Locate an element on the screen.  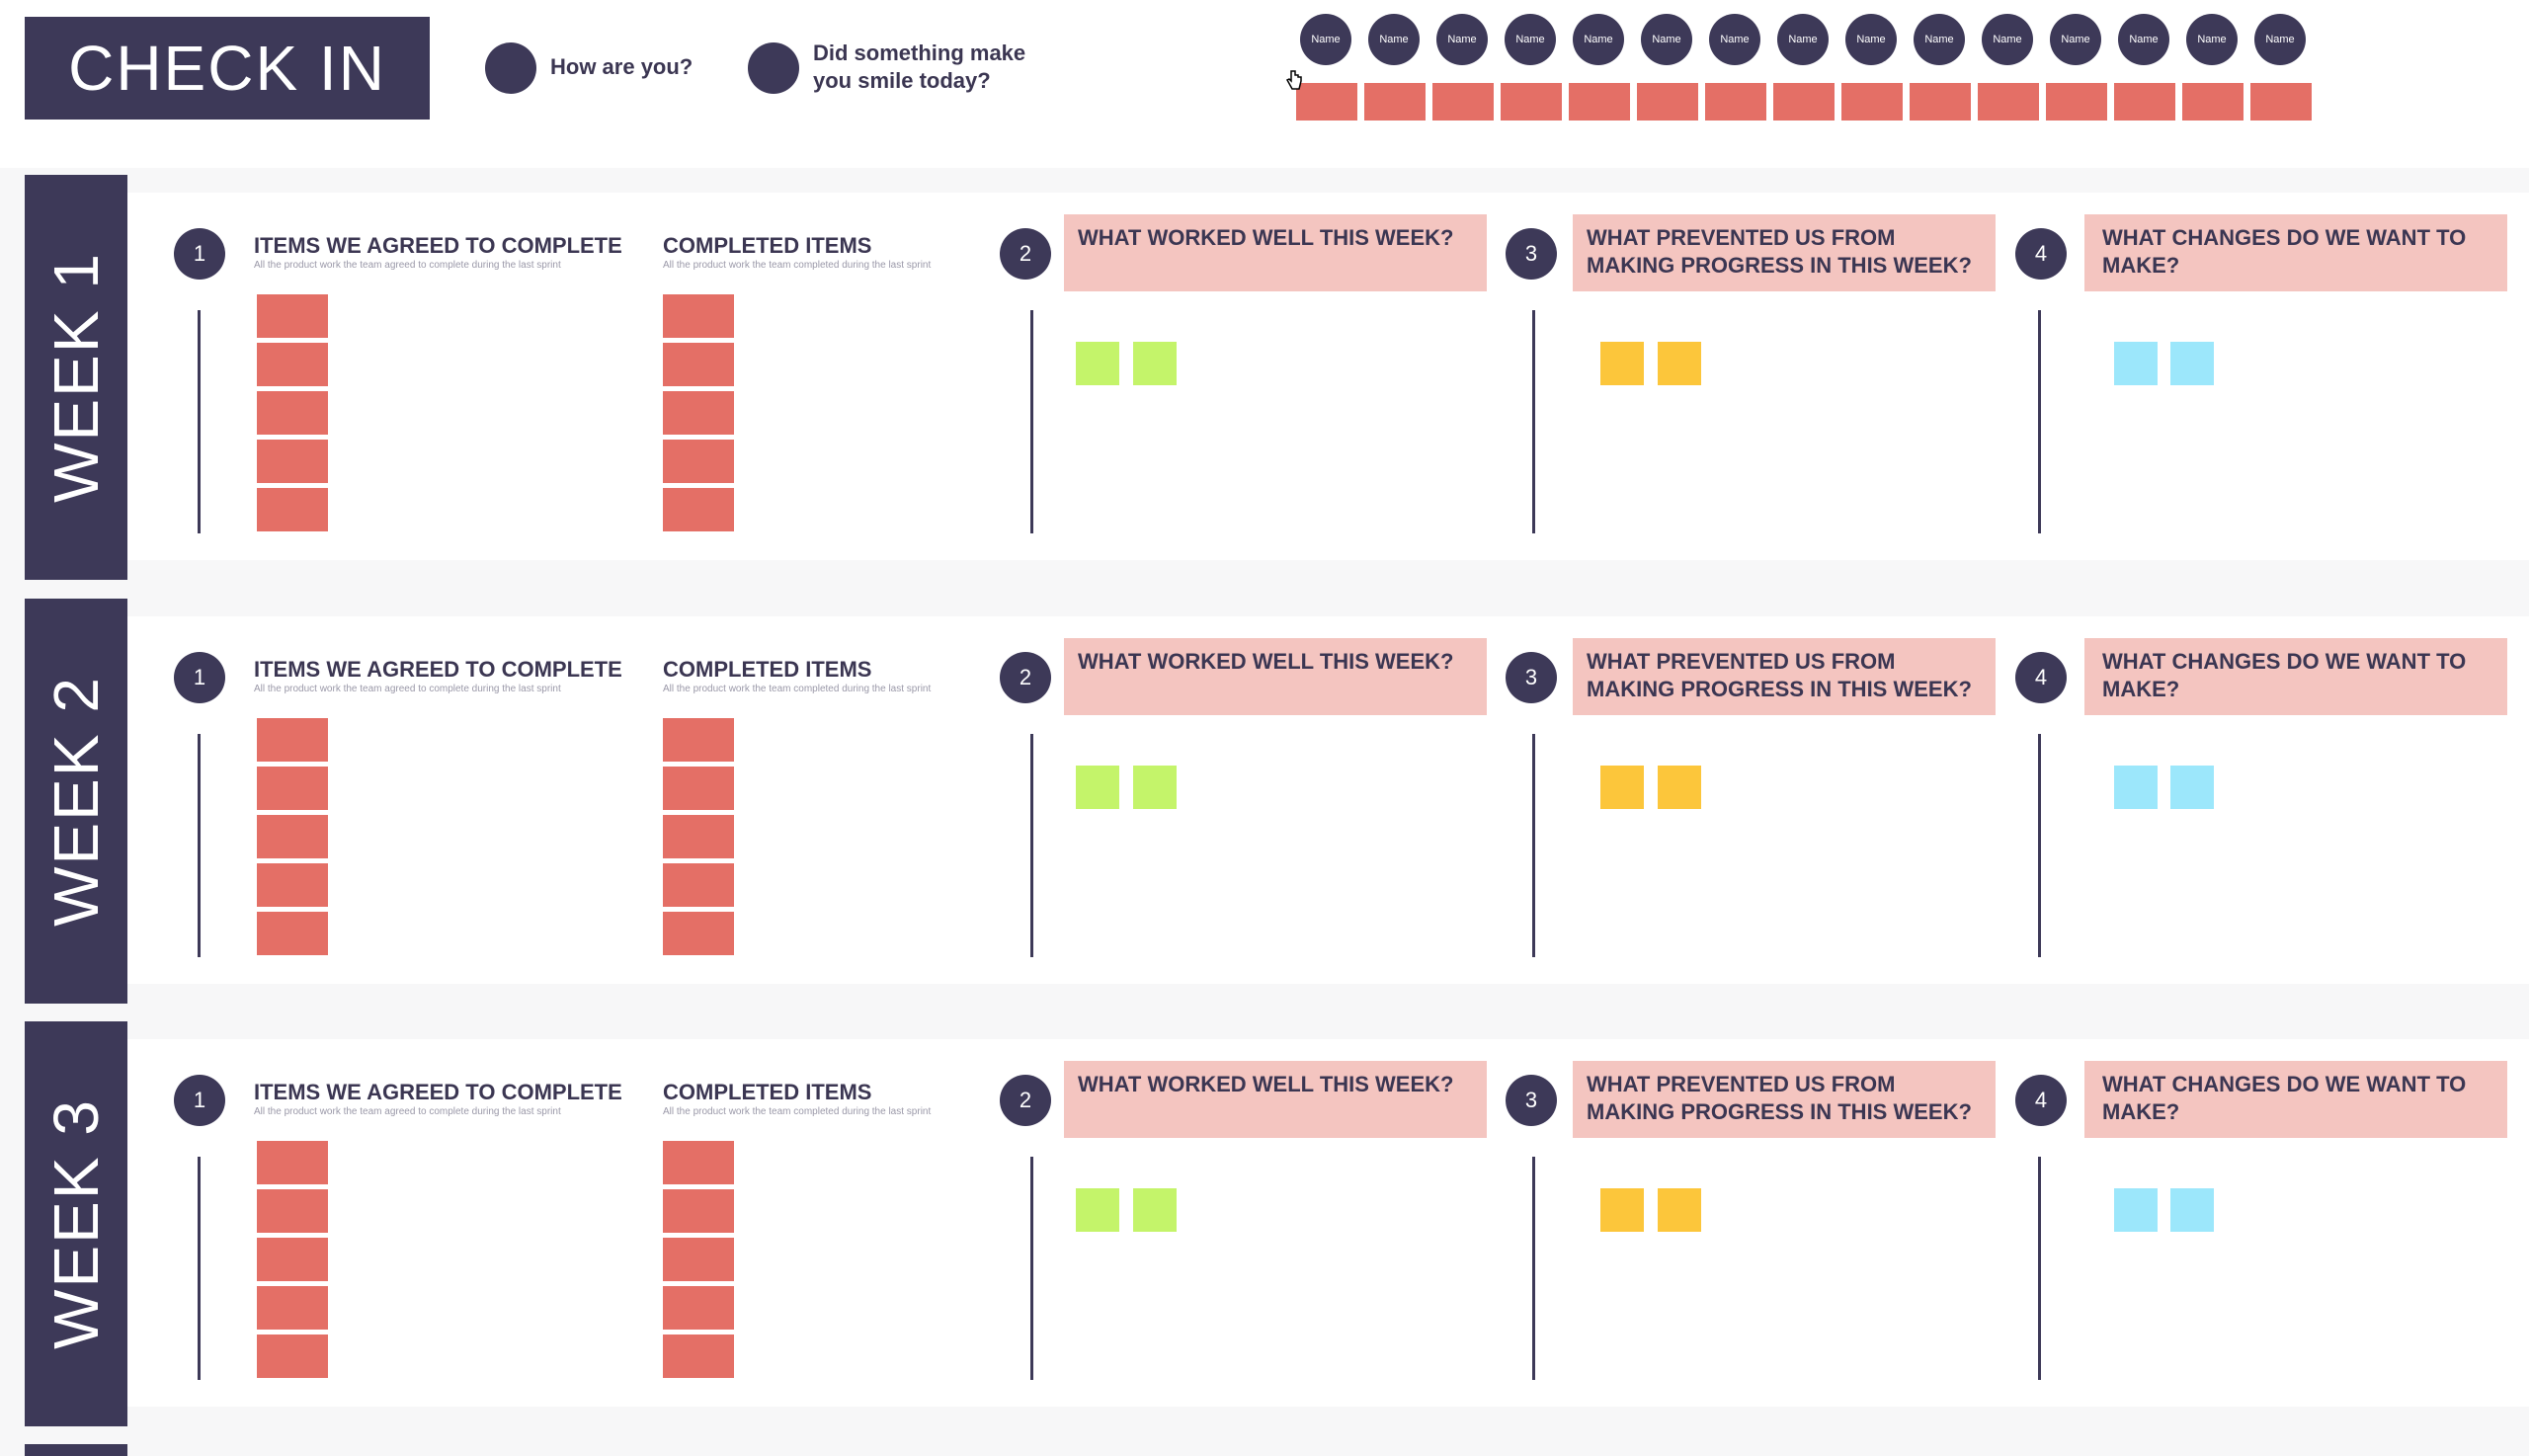
week-4-tab-partial is located at coordinates (76, 1450).